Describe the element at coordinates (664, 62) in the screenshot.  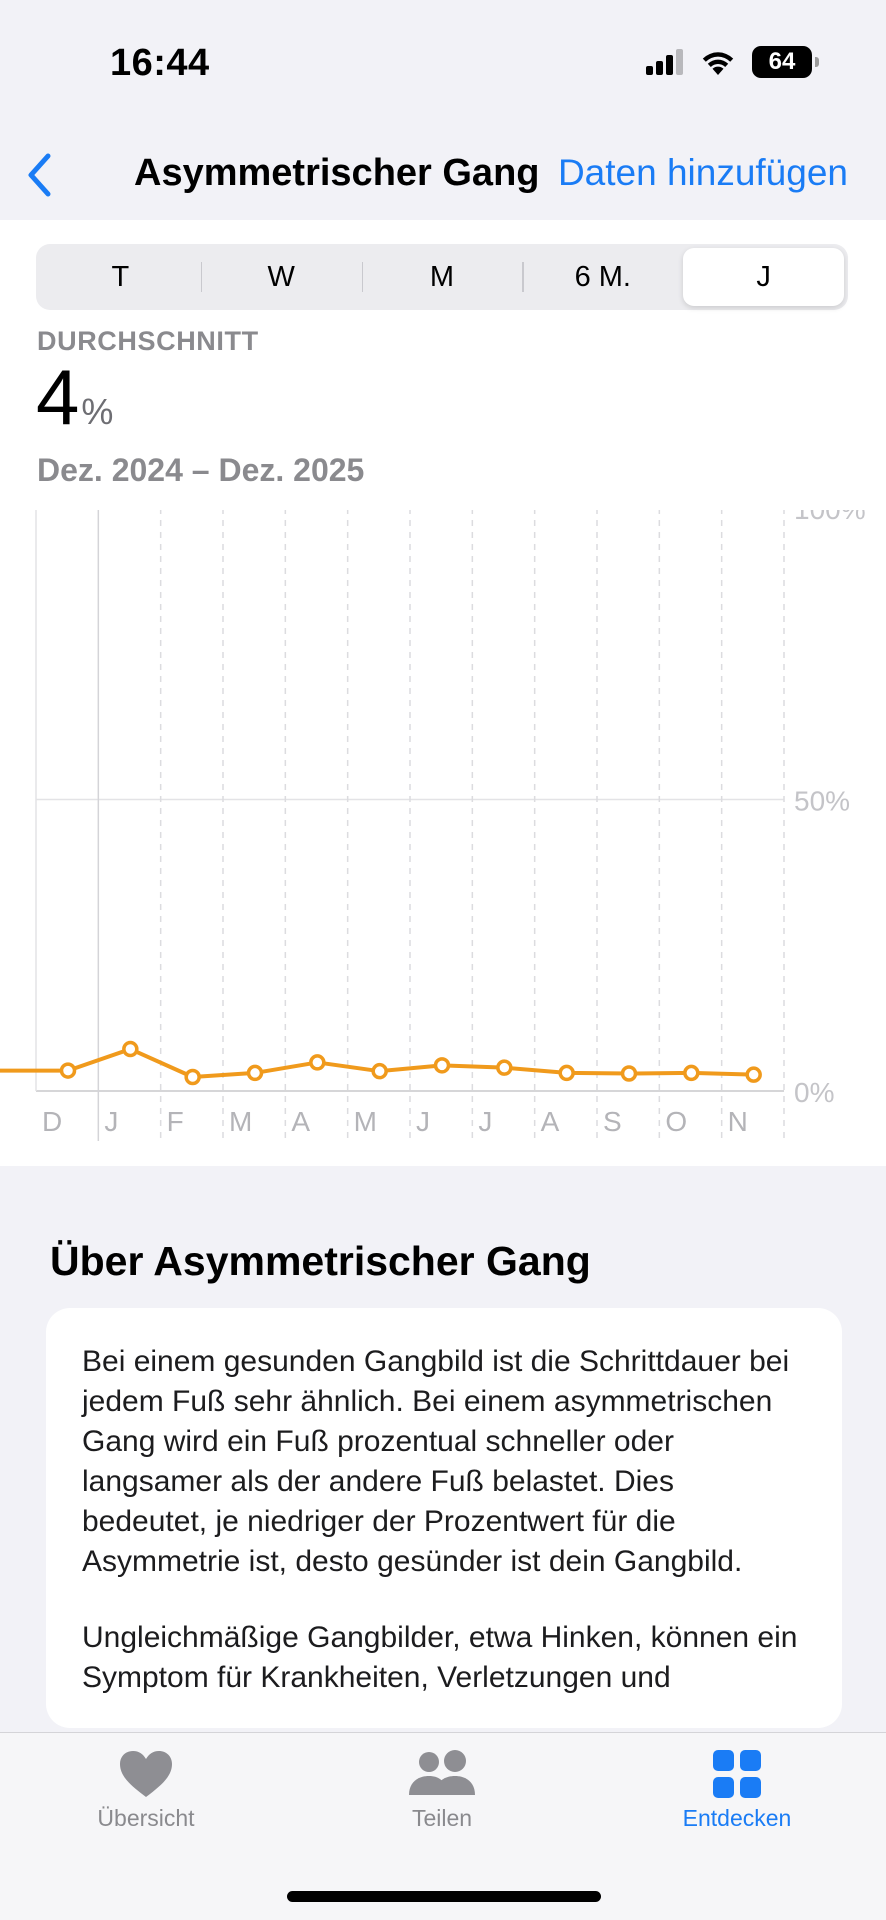
I see `cellular-signal-icon` at that location.